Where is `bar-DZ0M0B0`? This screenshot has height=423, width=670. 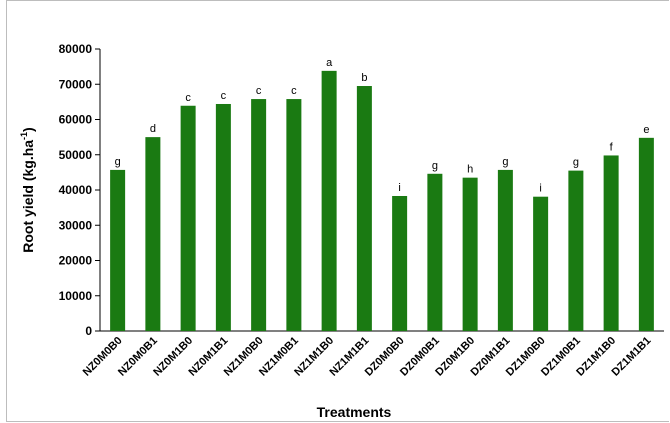 bar-DZ0M0B0 is located at coordinates (400, 263).